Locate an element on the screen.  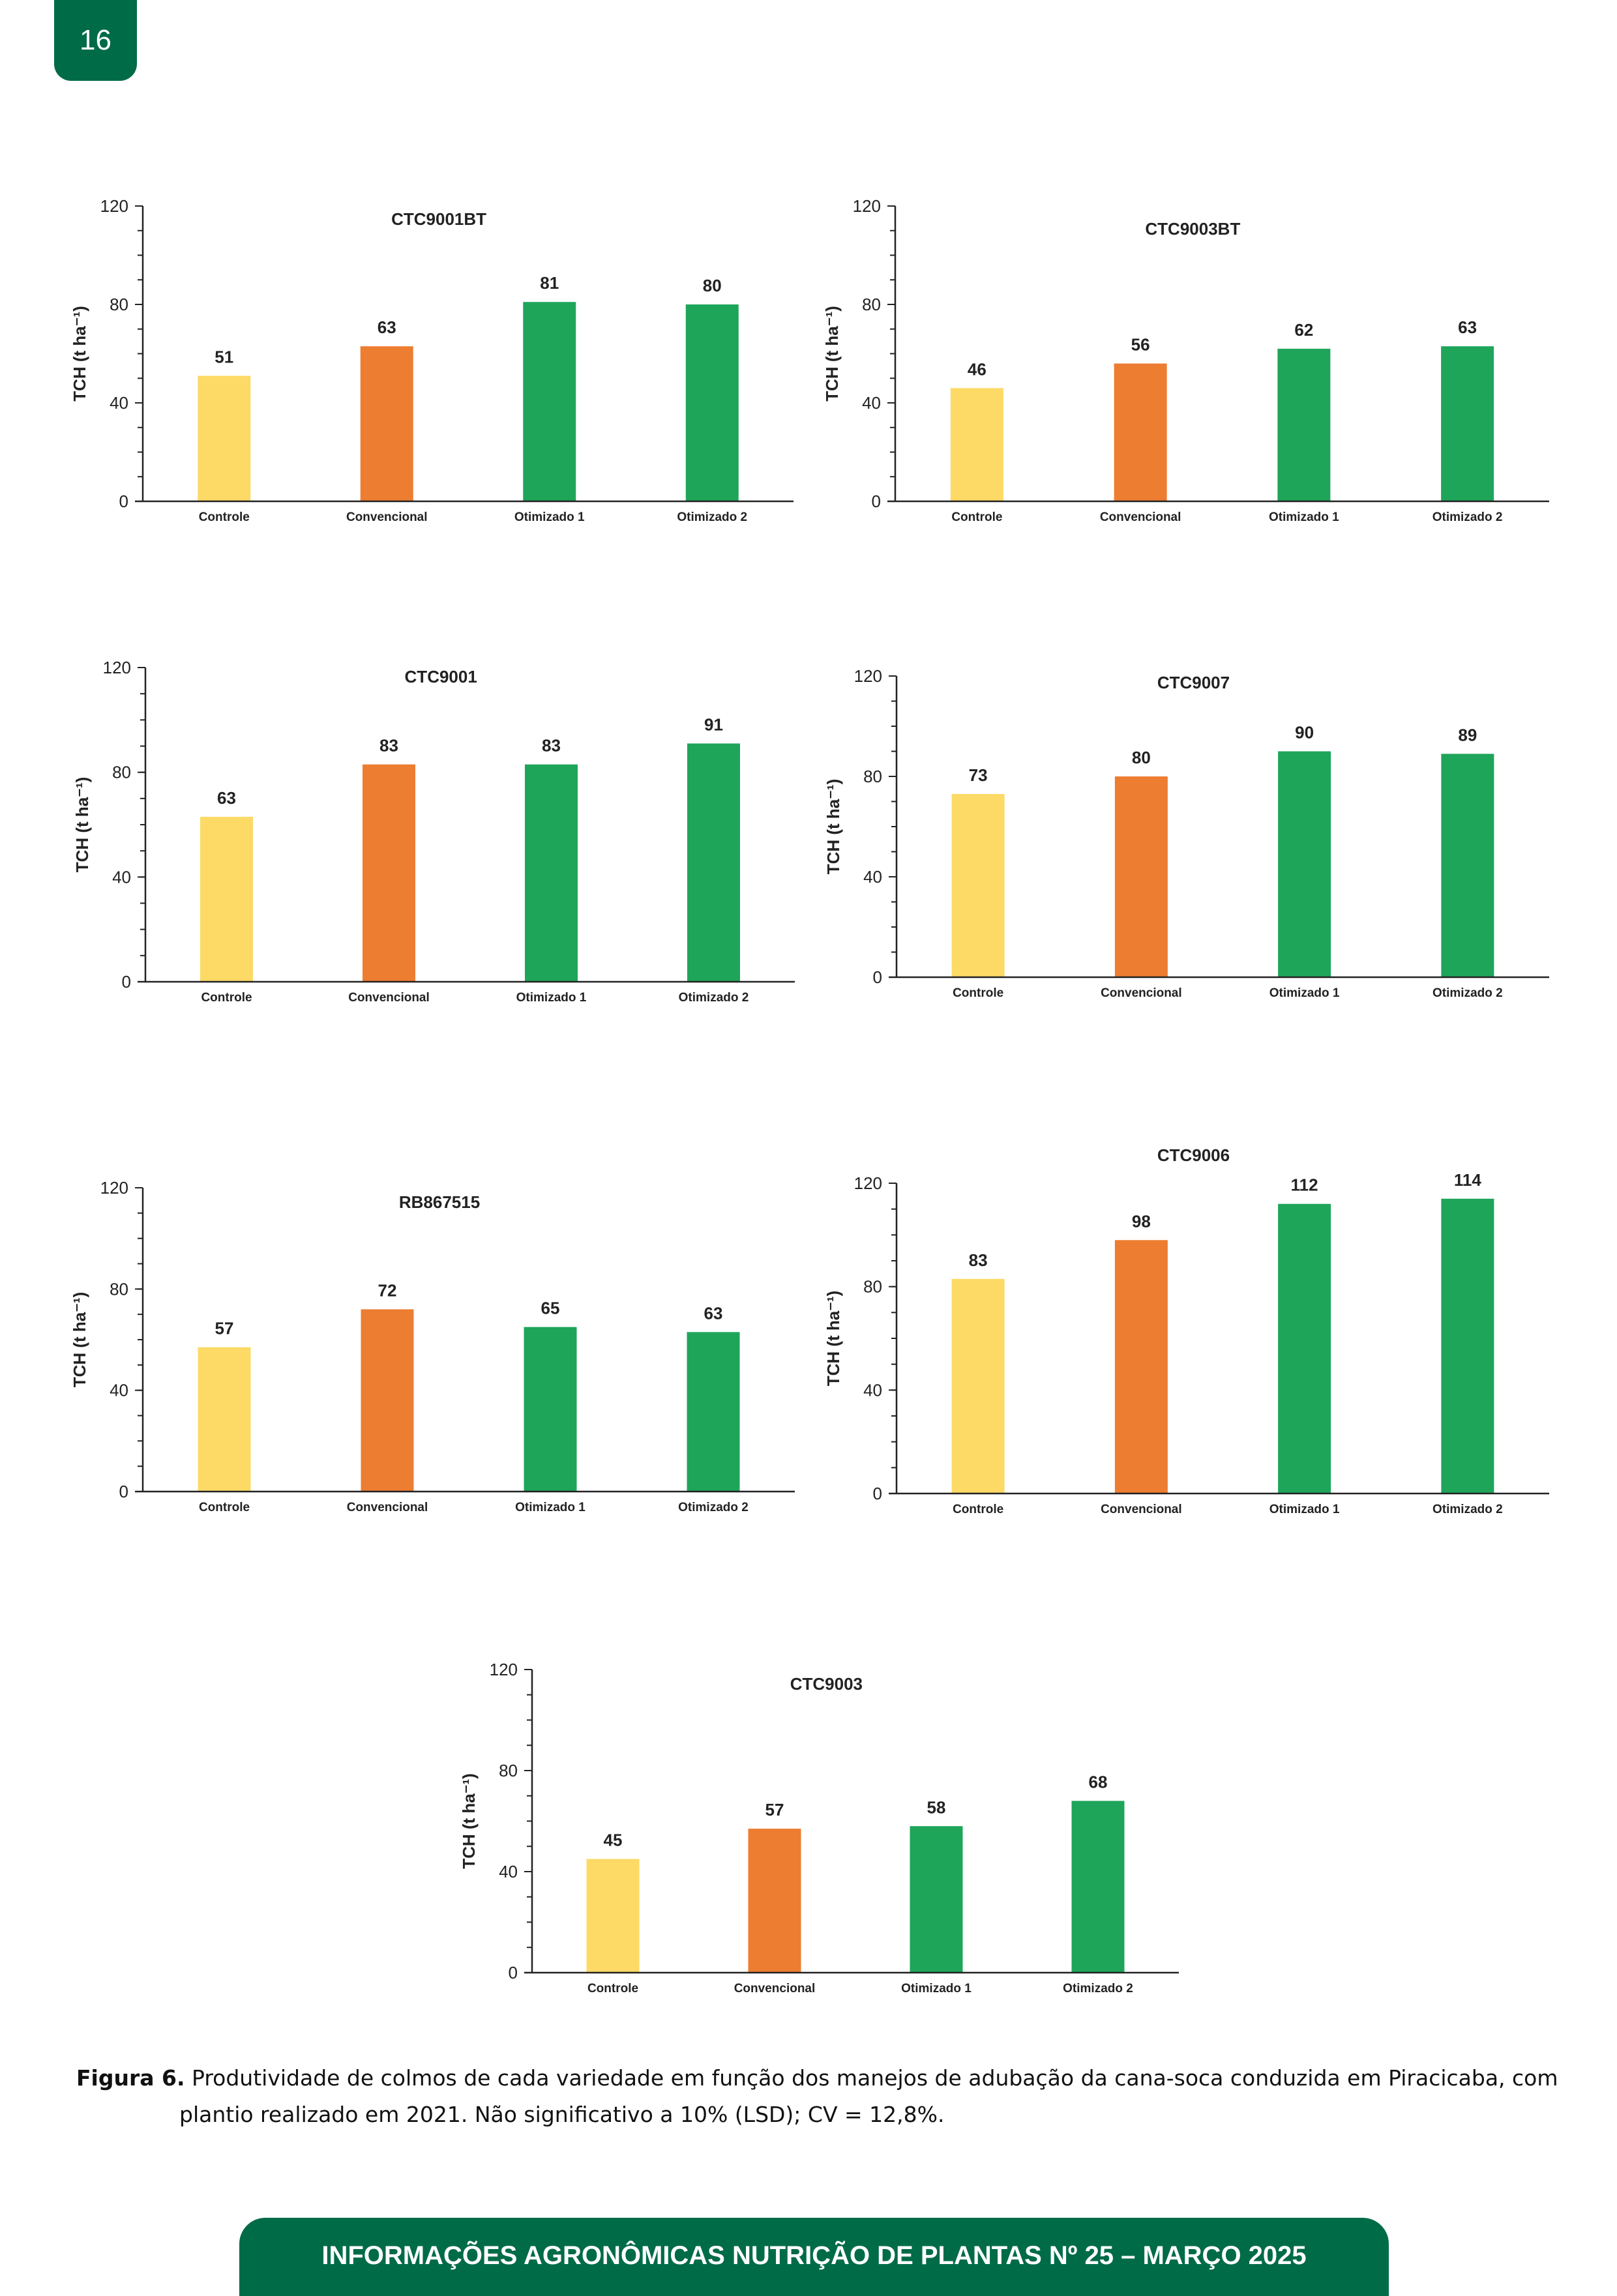
data-label: 112 is located at coordinates (1304, 1185).